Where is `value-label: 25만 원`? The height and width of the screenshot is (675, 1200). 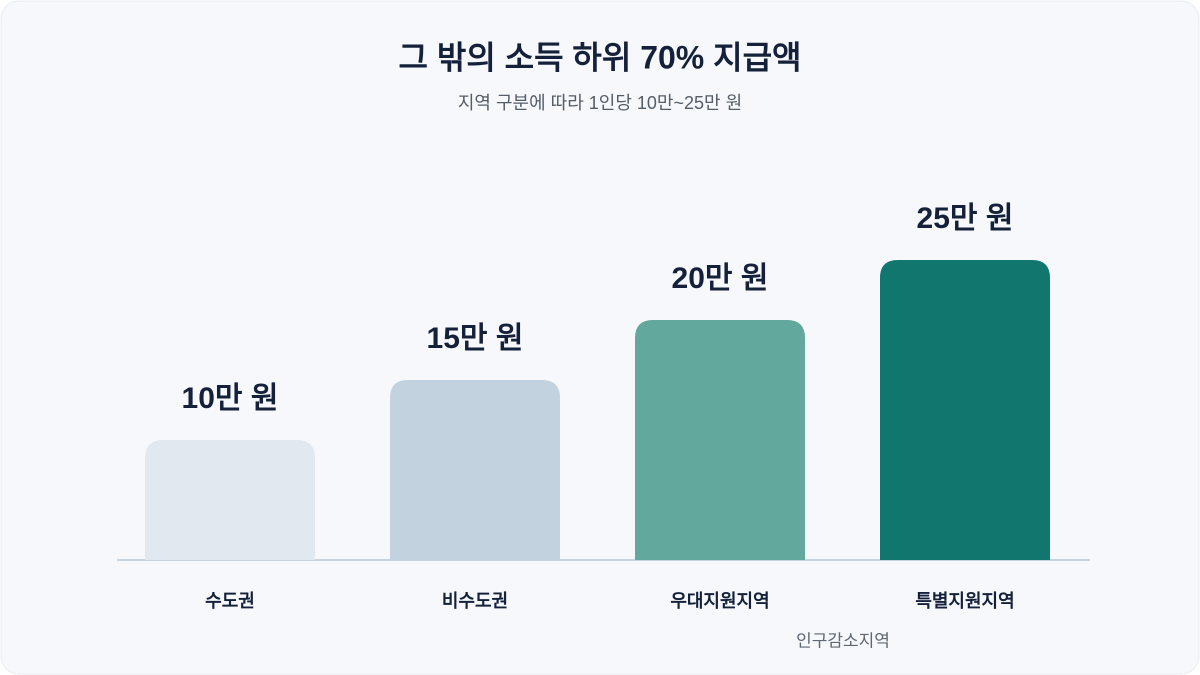
value-label: 25만 원 is located at coordinates (965, 218).